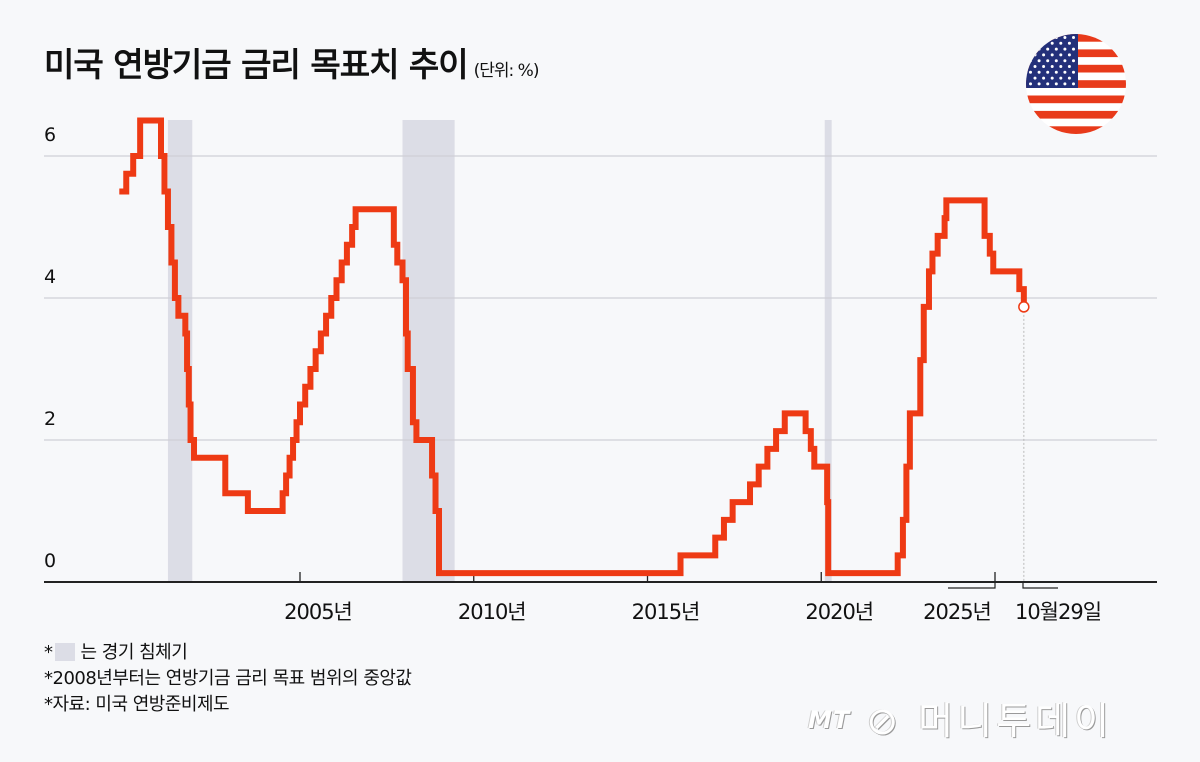 Image resolution: width=1200 pixels, height=762 pixels. I want to click on moneytoday-logo: MT ⊘ 머니투데이, so click(961, 721).